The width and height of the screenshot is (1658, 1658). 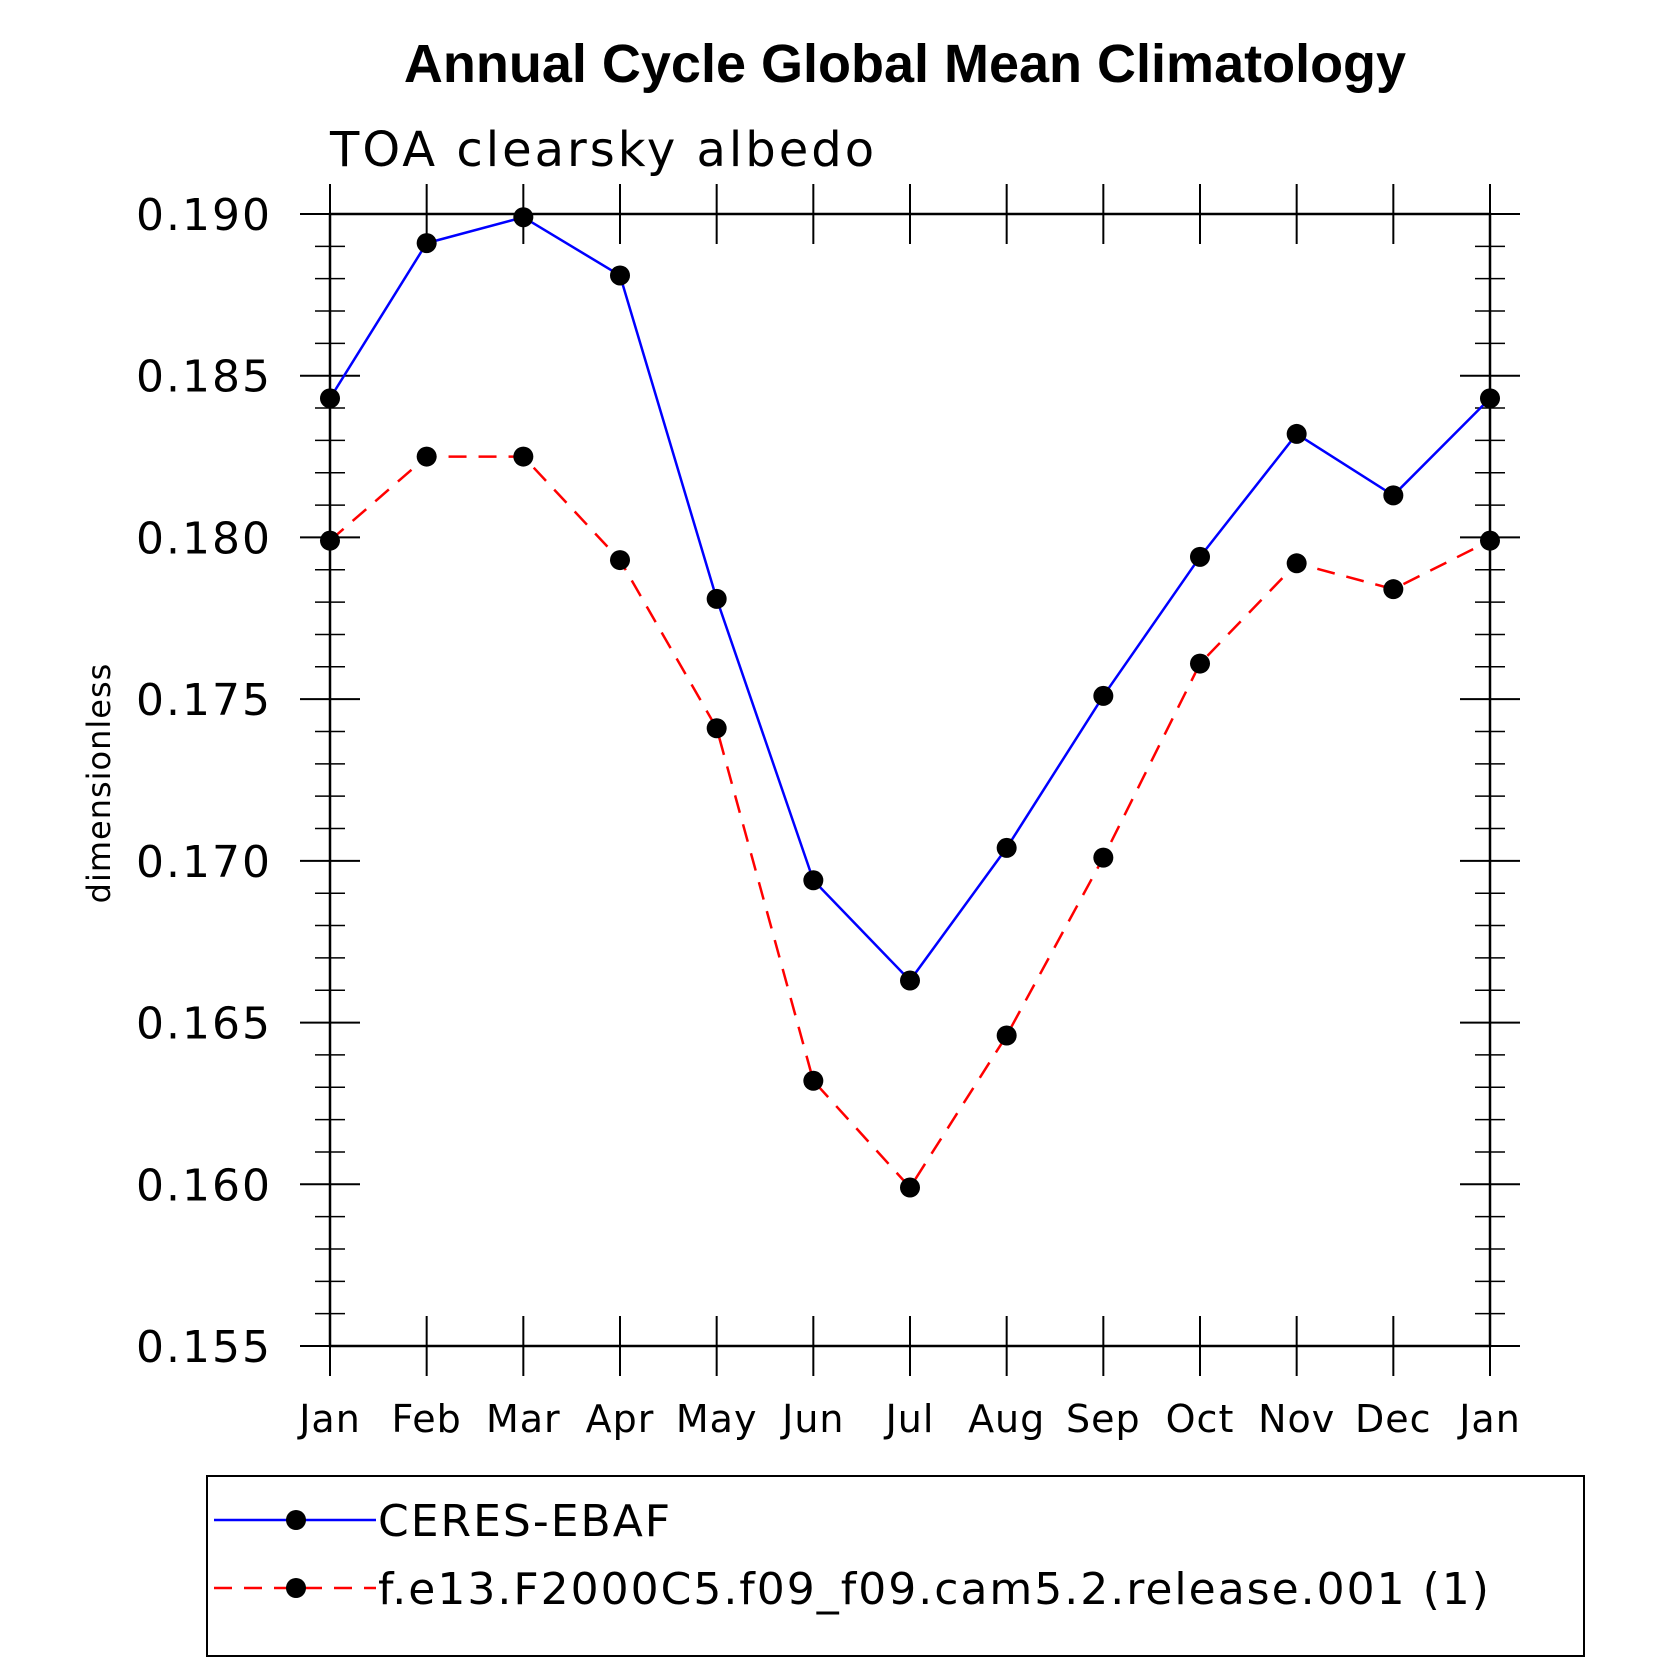 I want to click on x-tick-label: Sep, so click(x=1103, y=1419).